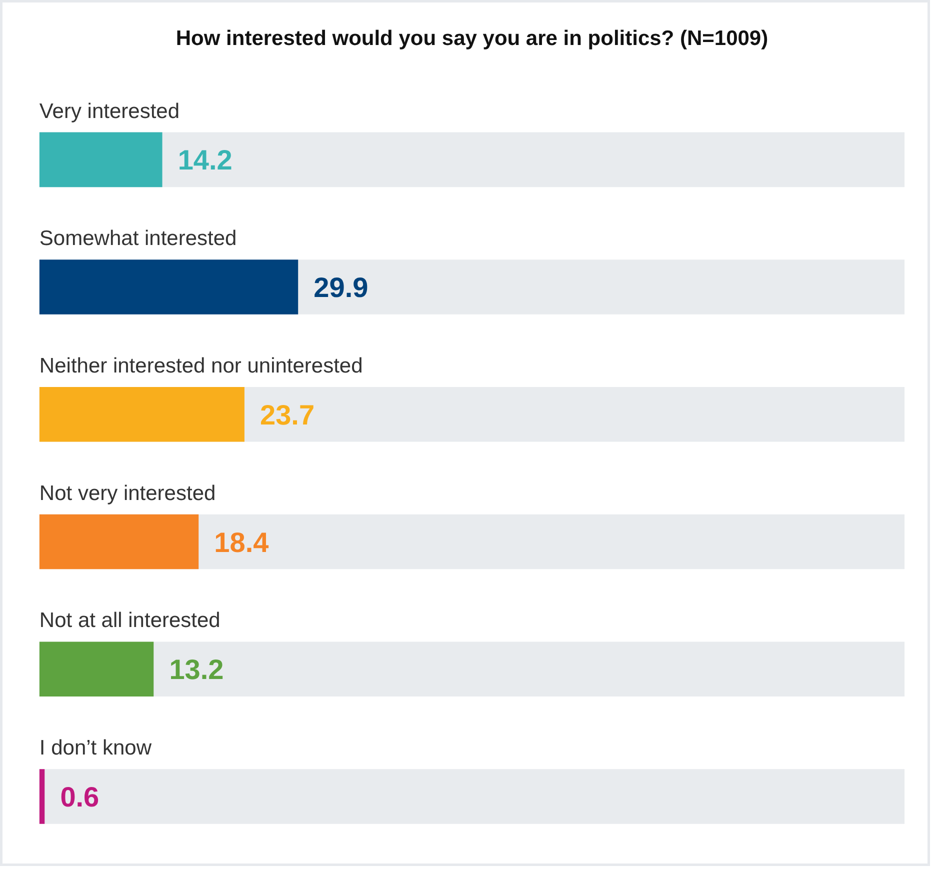 The width and height of the screenshot is (944, 878). What do you see at coordinates (109, 111) in the screenshot?
I see `y-tick-label: Very interested` at bounding box center [109, 111].